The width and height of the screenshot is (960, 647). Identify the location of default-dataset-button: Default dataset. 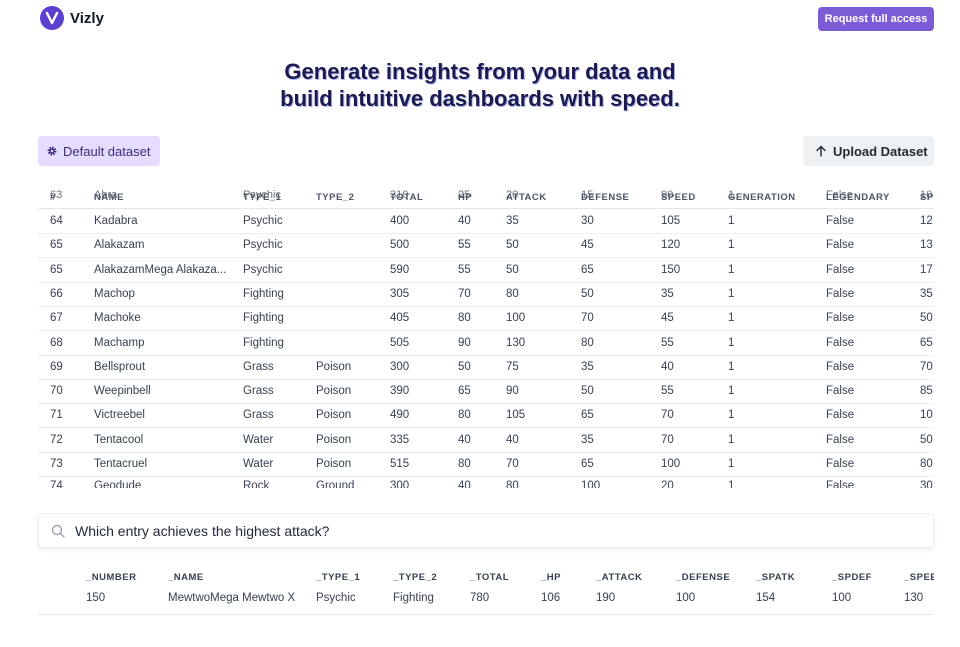
(99, 151).